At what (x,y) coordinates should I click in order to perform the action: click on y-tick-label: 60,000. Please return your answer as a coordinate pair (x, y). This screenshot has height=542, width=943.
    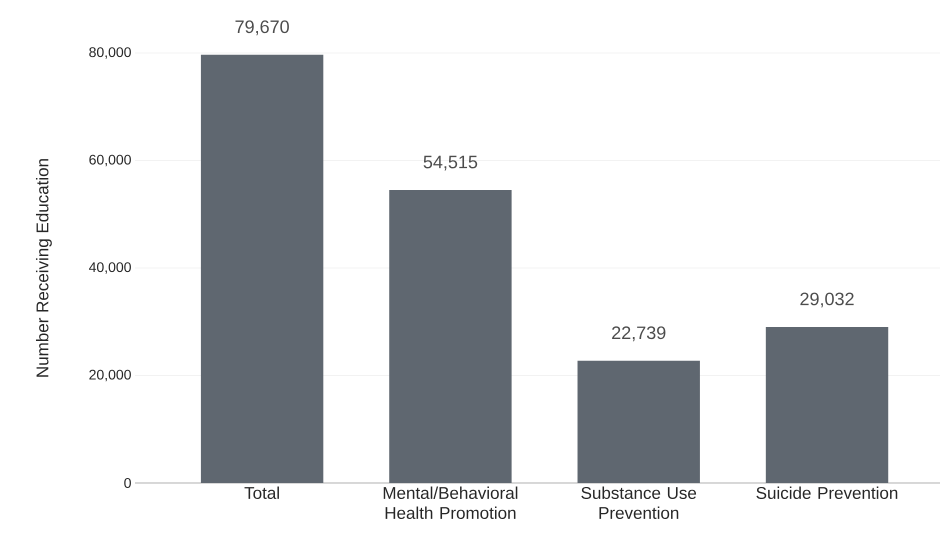
    Looking at the image, I should click on (110, 160).